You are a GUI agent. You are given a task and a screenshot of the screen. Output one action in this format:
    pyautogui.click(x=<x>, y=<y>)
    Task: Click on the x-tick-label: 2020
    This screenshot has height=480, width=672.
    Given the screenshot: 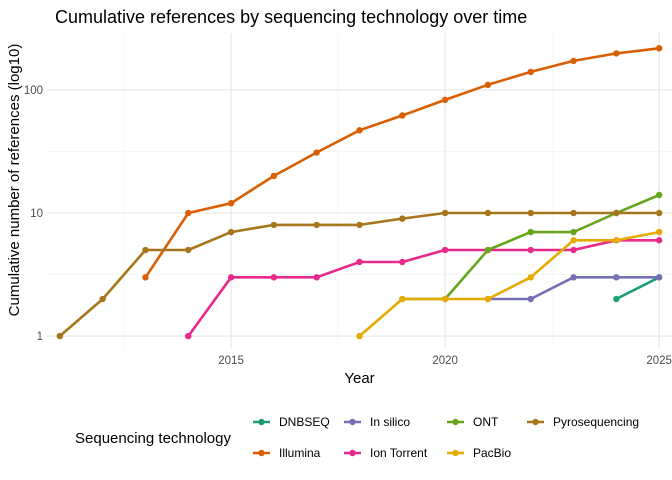 What is the action you would take?
    pyautogui.click(x=445, y=361)
    